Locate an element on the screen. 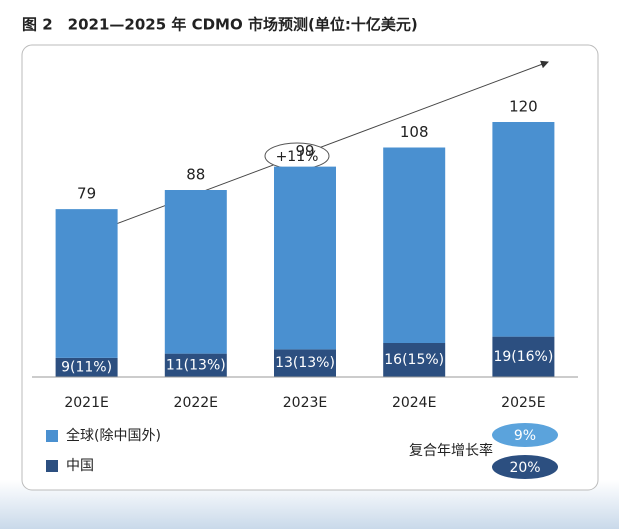  x-tick-label: 2022E is located at coordinates (196, 403).